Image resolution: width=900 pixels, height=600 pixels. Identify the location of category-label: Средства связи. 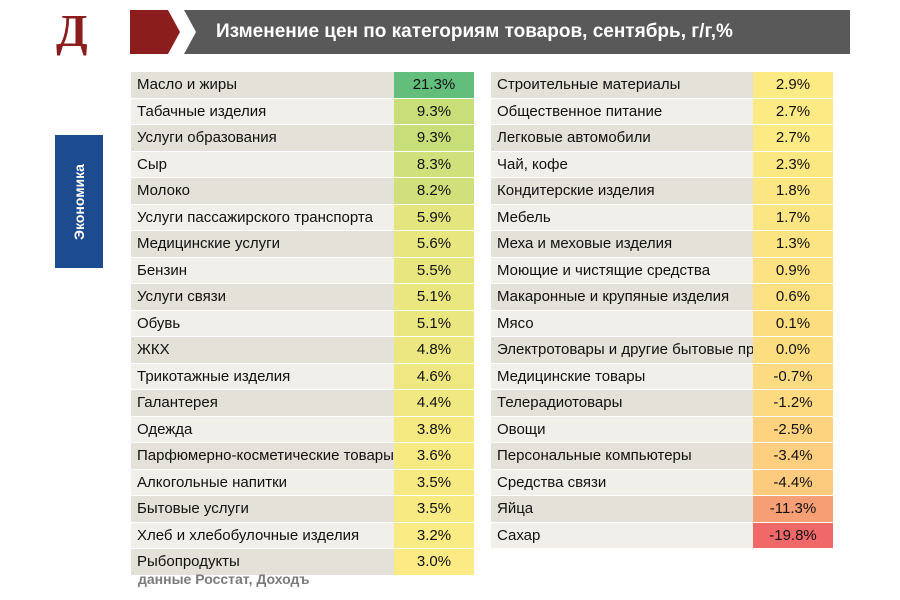
(622, 482).